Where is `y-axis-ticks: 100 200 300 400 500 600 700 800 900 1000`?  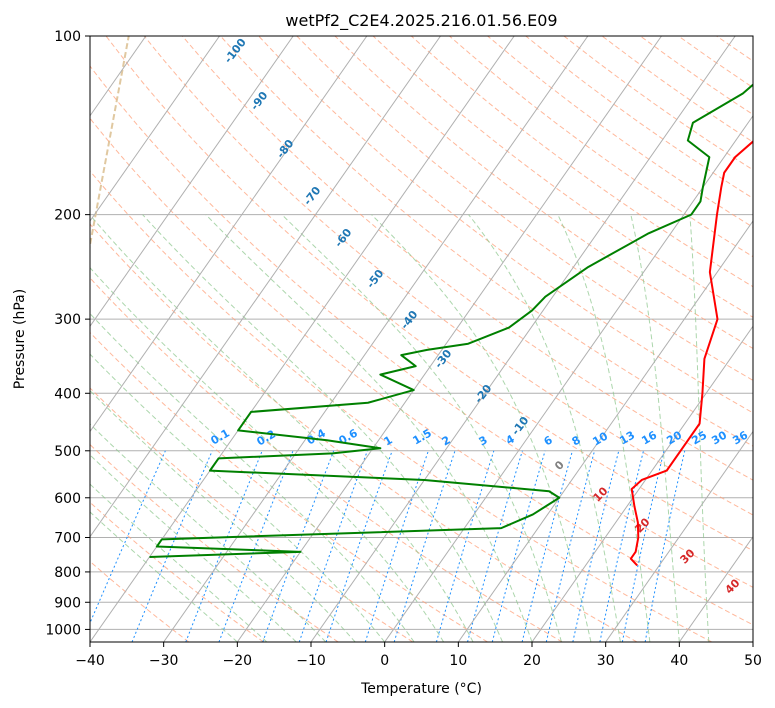
y-axis-ticks: 100 200 300 400 500 600 700 800 900 1000 is located at coordinates (67, 333).